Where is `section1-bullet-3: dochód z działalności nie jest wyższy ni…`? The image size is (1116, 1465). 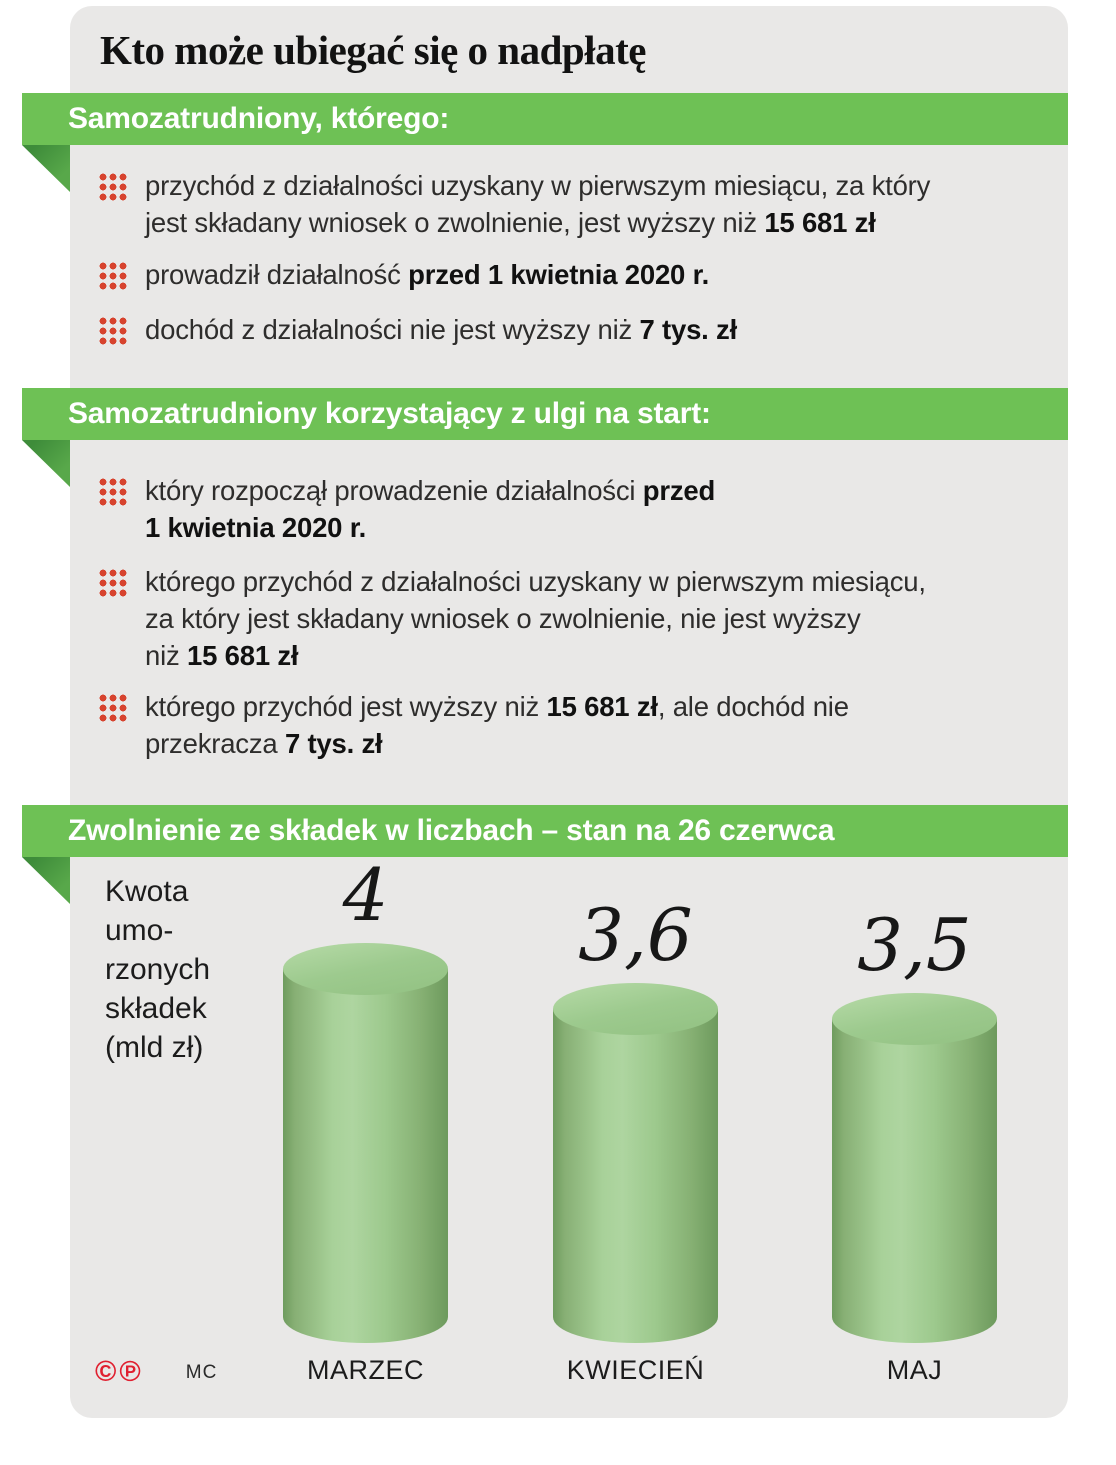 section1-bullet-3: dochód z działalności nie jest wyższy ni… is located at coordinates (570, 329).